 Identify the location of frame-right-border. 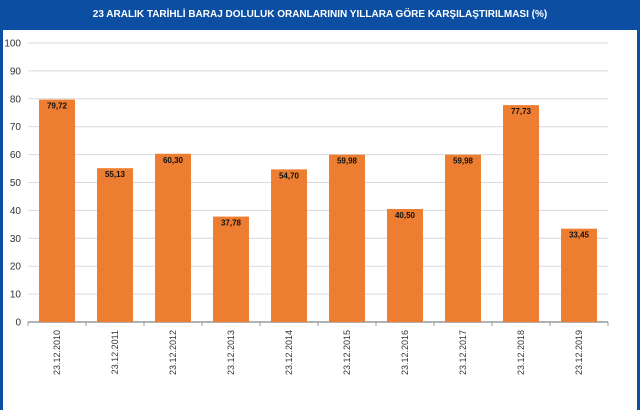
(638, 220).